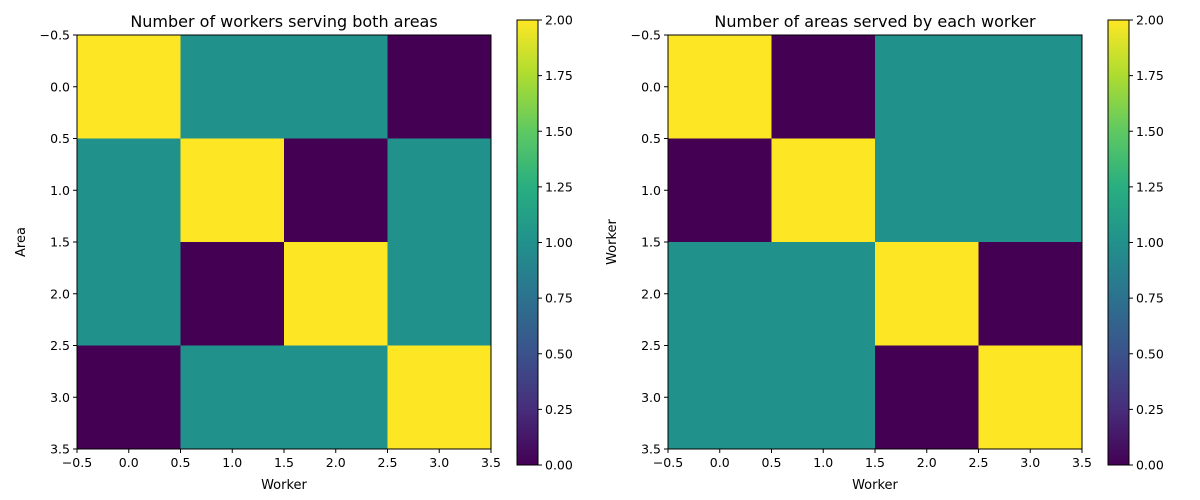 Image resolution: width=1200 pixels, height=500 pixels. I want to click on chart-title: Number of areas served by each worker, so click(875, 21).